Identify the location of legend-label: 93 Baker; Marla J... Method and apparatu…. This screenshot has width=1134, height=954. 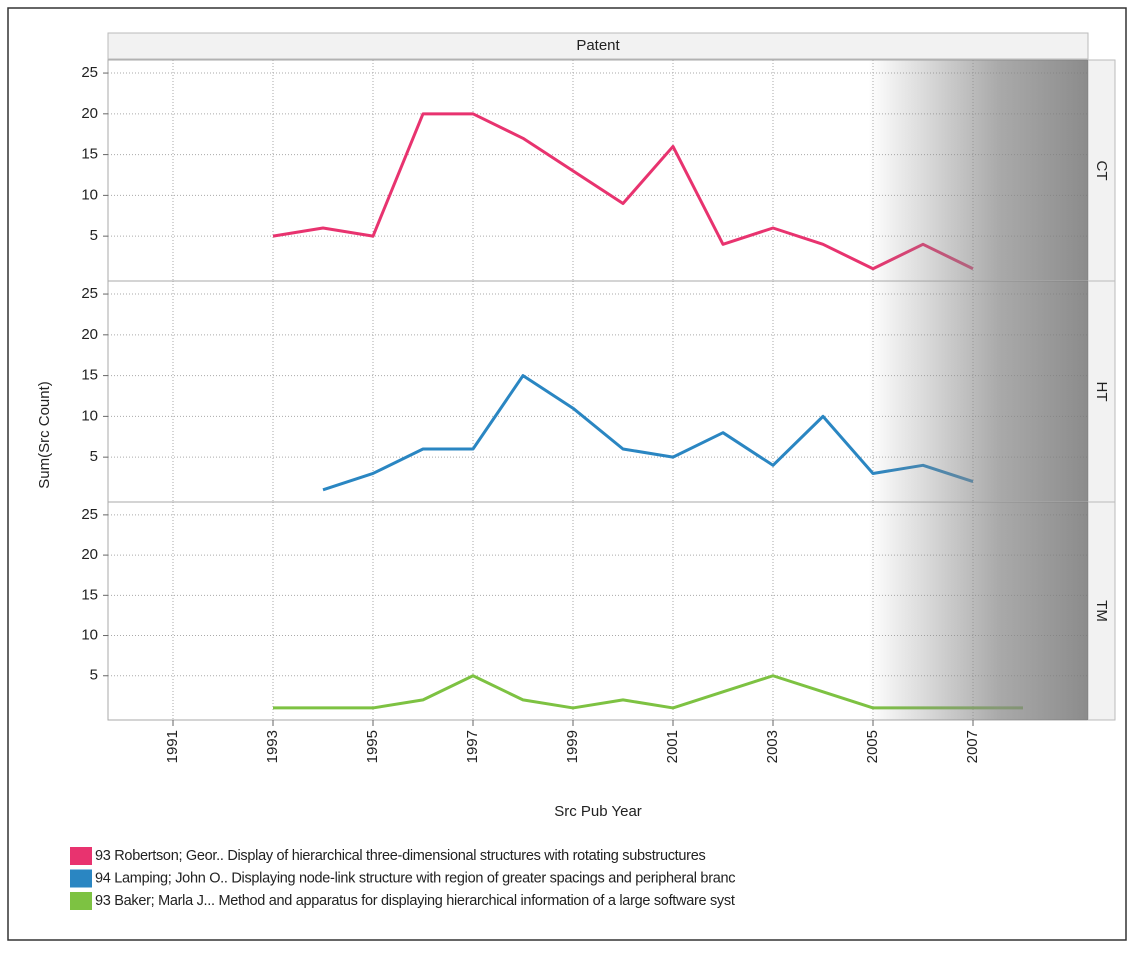
(415, 901).